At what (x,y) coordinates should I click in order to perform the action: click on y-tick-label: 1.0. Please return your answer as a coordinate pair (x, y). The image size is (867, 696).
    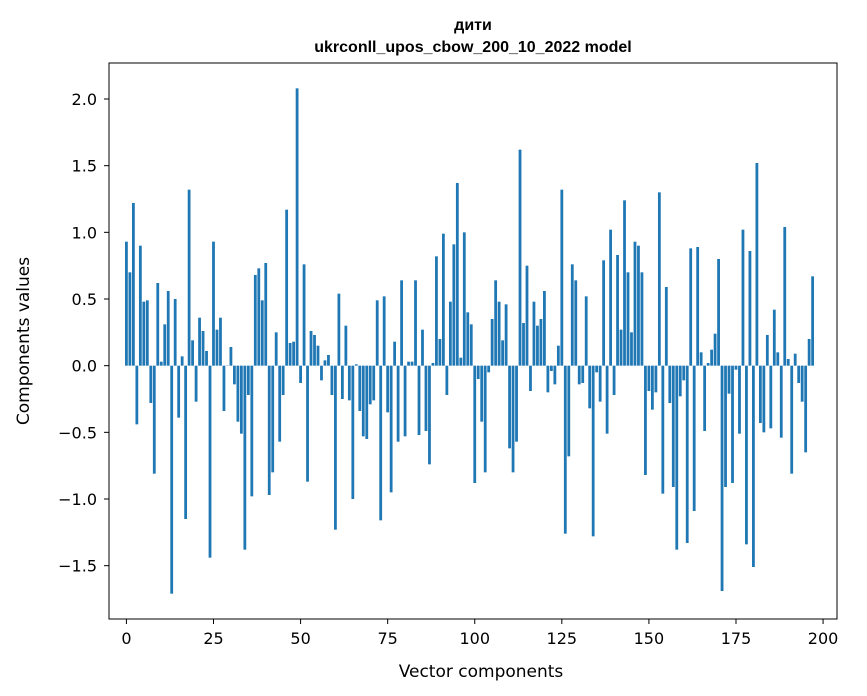
    Looking at the image, I should click on (84, 232).